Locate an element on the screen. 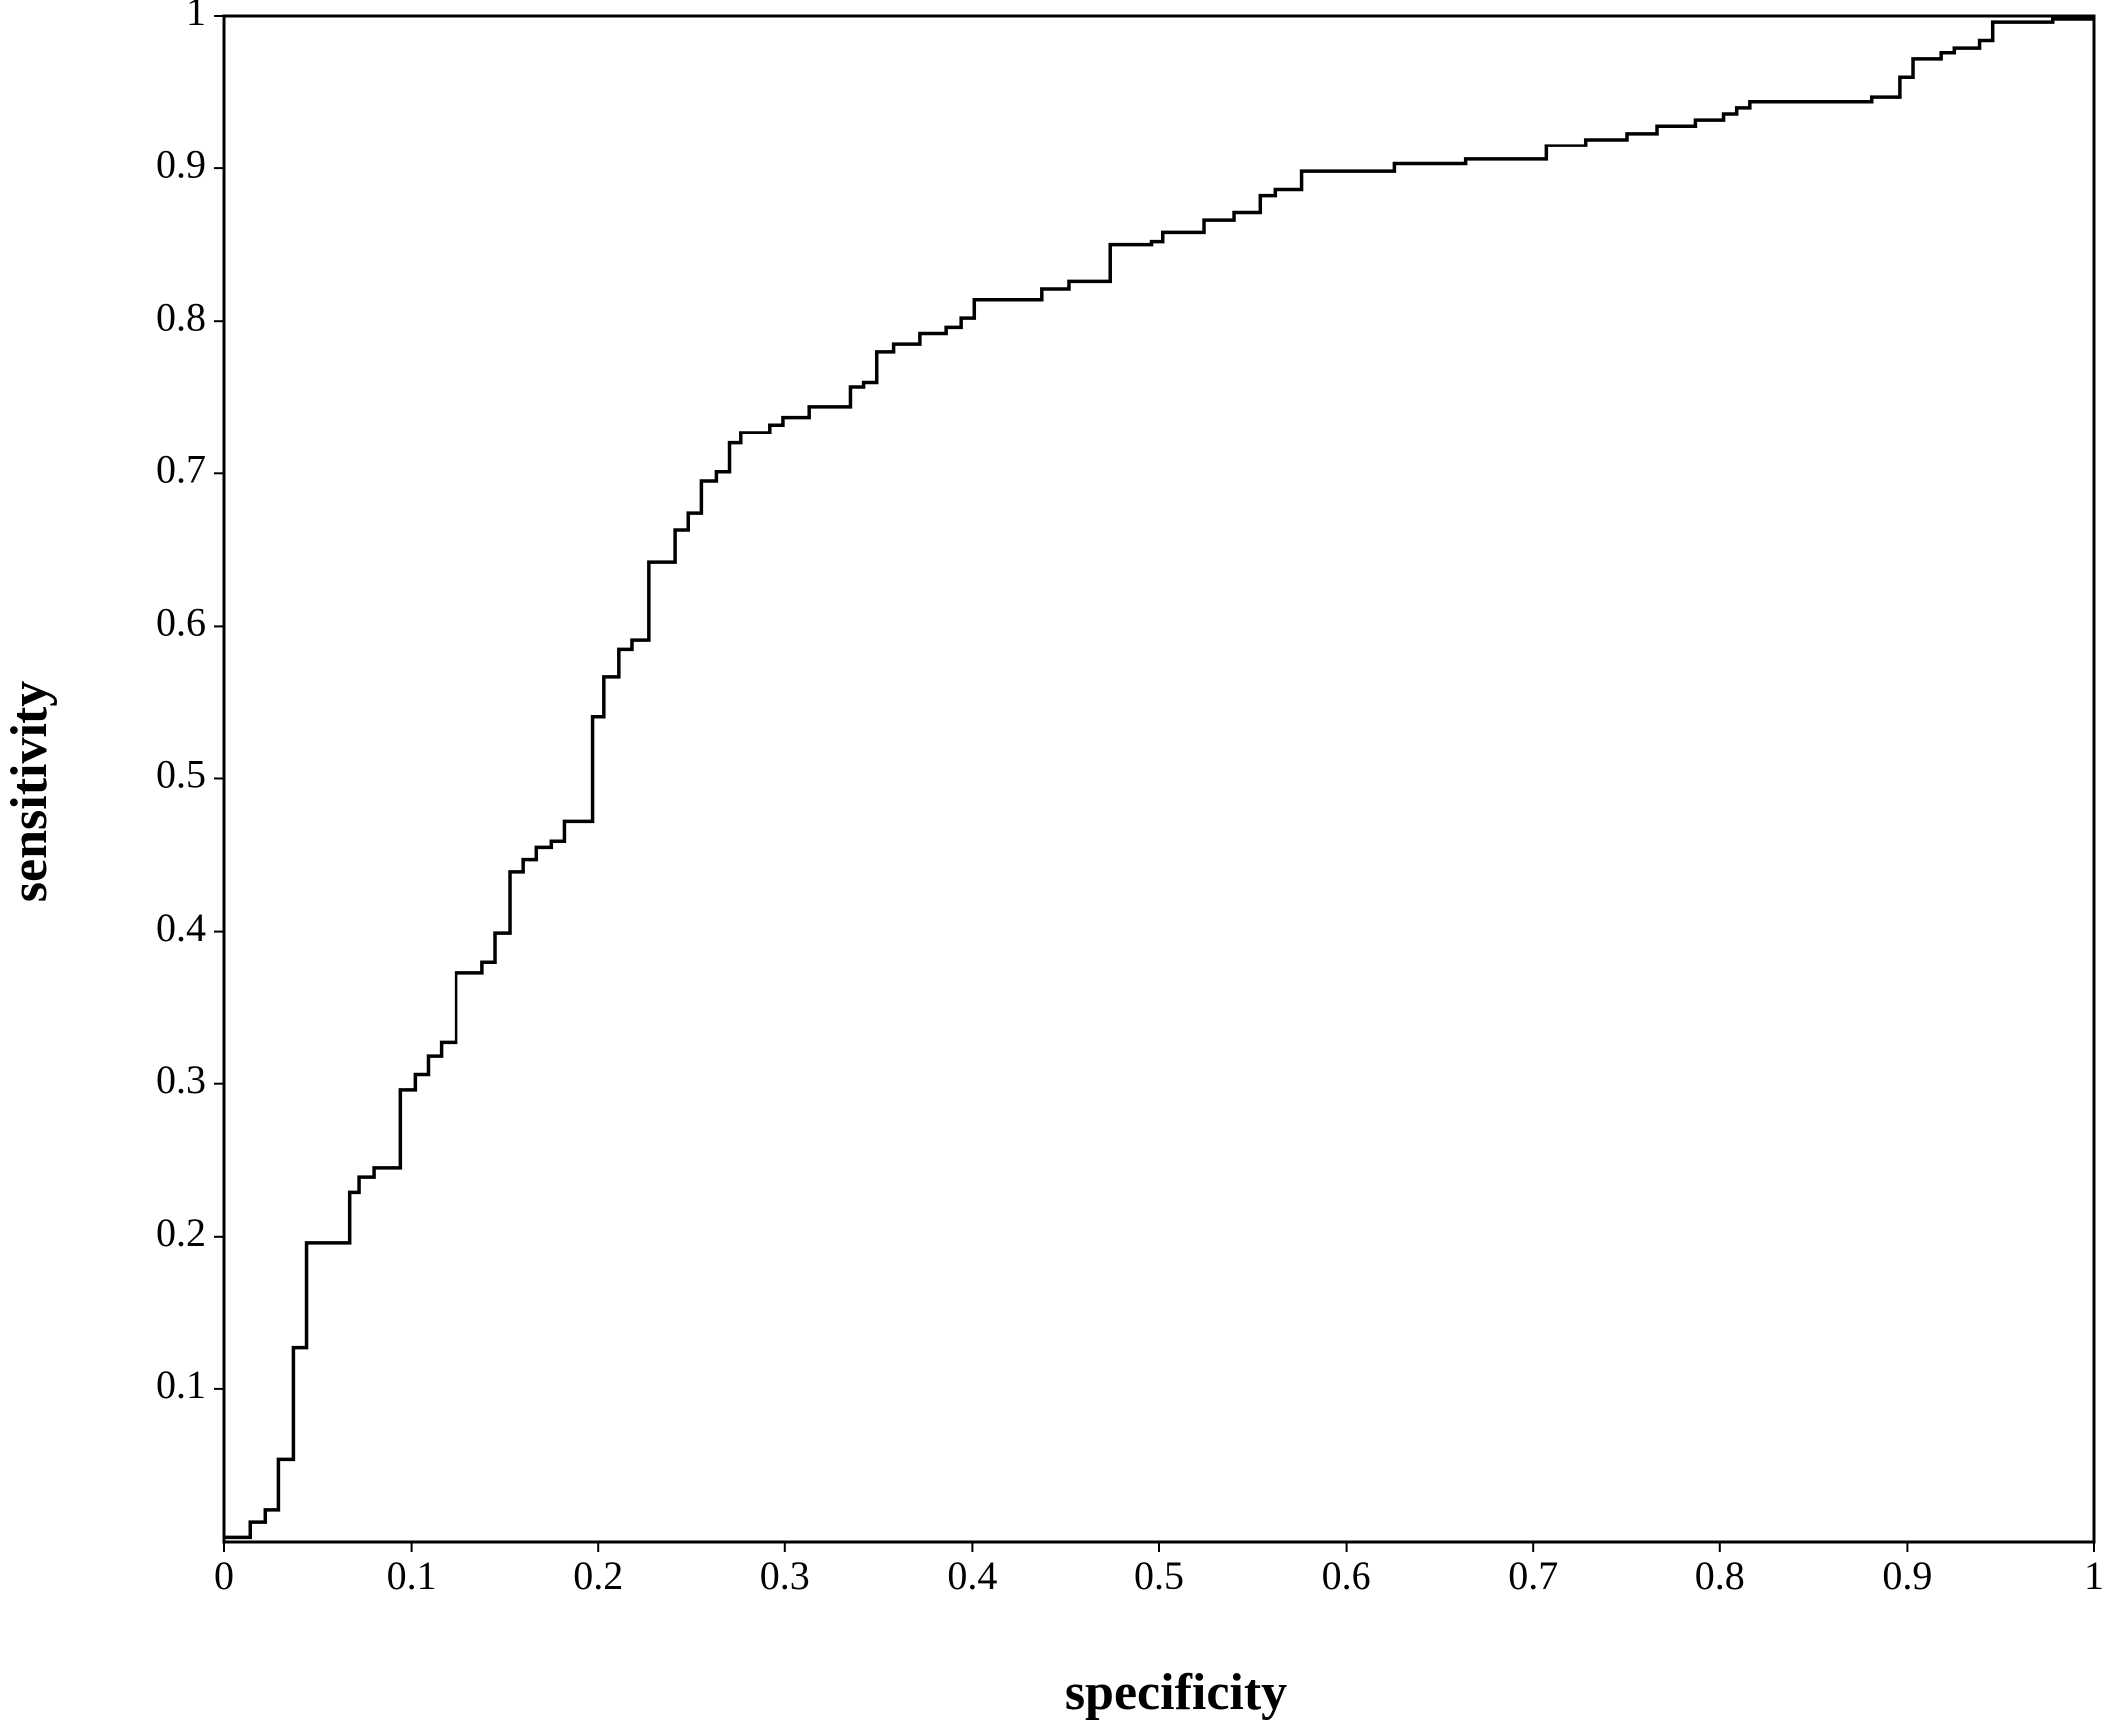  y-tick-label: 0.5 is located at coordinates (181, 774).